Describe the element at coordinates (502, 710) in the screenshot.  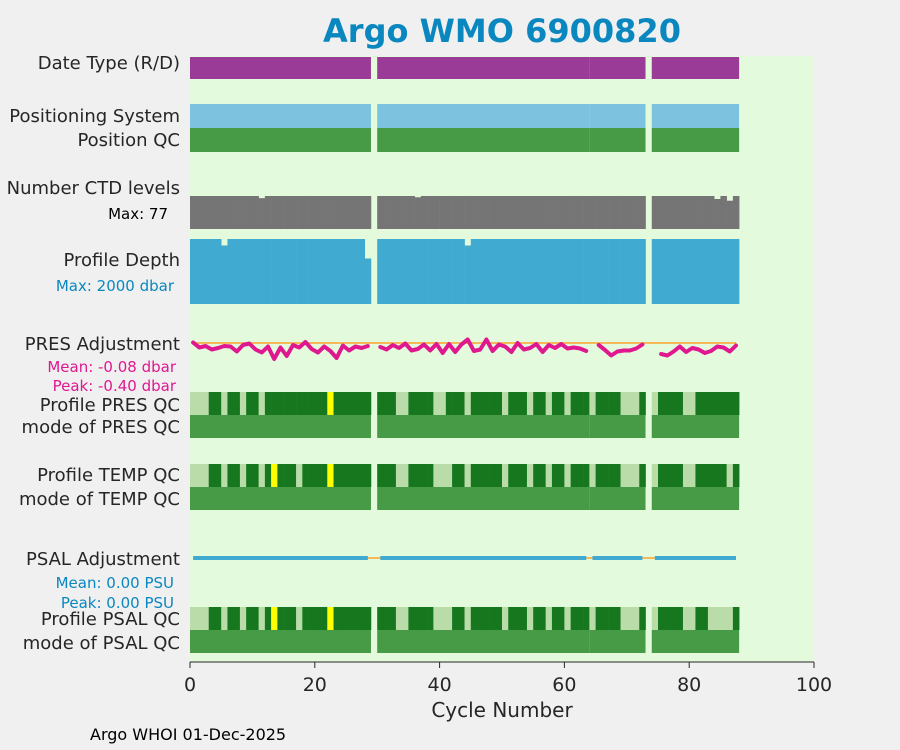
I see `x-axis-label: Cycle Number` at that location.